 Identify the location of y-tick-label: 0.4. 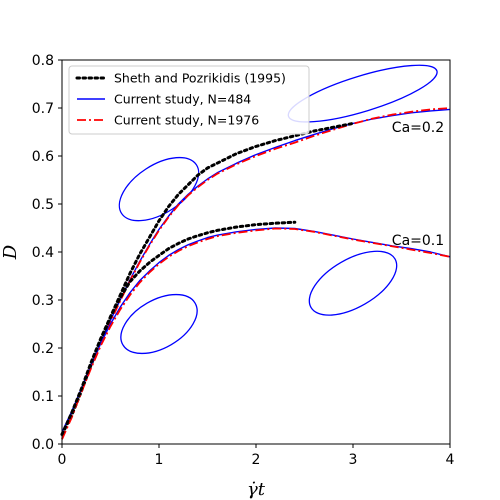
(43, 253).